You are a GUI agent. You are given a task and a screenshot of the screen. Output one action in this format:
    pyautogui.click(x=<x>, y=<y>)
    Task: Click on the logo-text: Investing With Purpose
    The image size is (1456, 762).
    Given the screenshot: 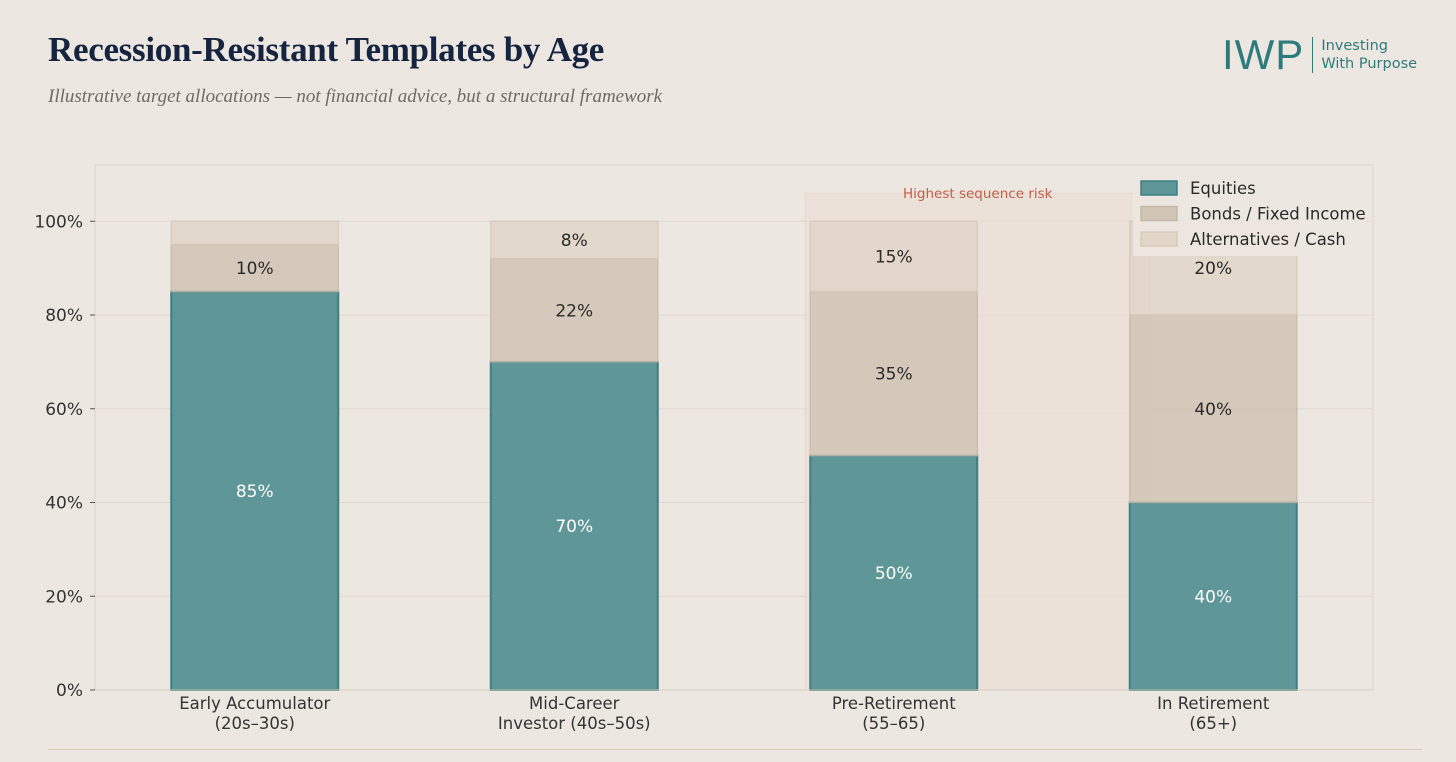 What is the action you would take?
    pyautogui.click(x=1369, y=55)
    